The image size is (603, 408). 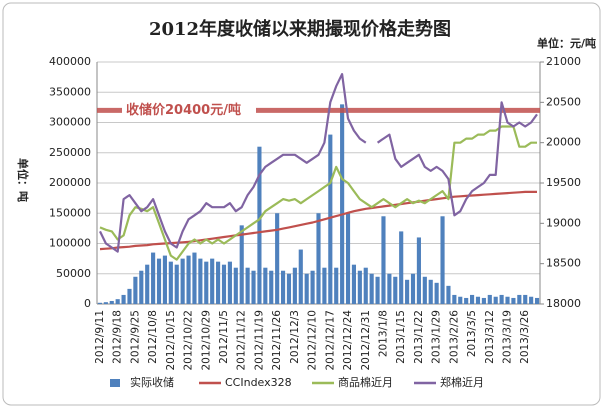 What do you see at coordinates (366, 340) in the screenshot?
I see `x-tick-label: 2012/12/31` at bounding box center [366, 340].